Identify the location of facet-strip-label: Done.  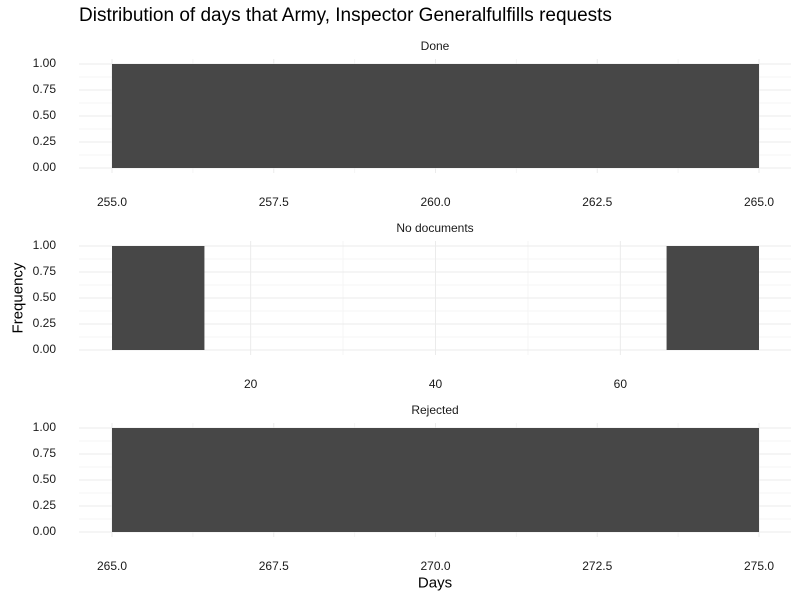
(435, 46).